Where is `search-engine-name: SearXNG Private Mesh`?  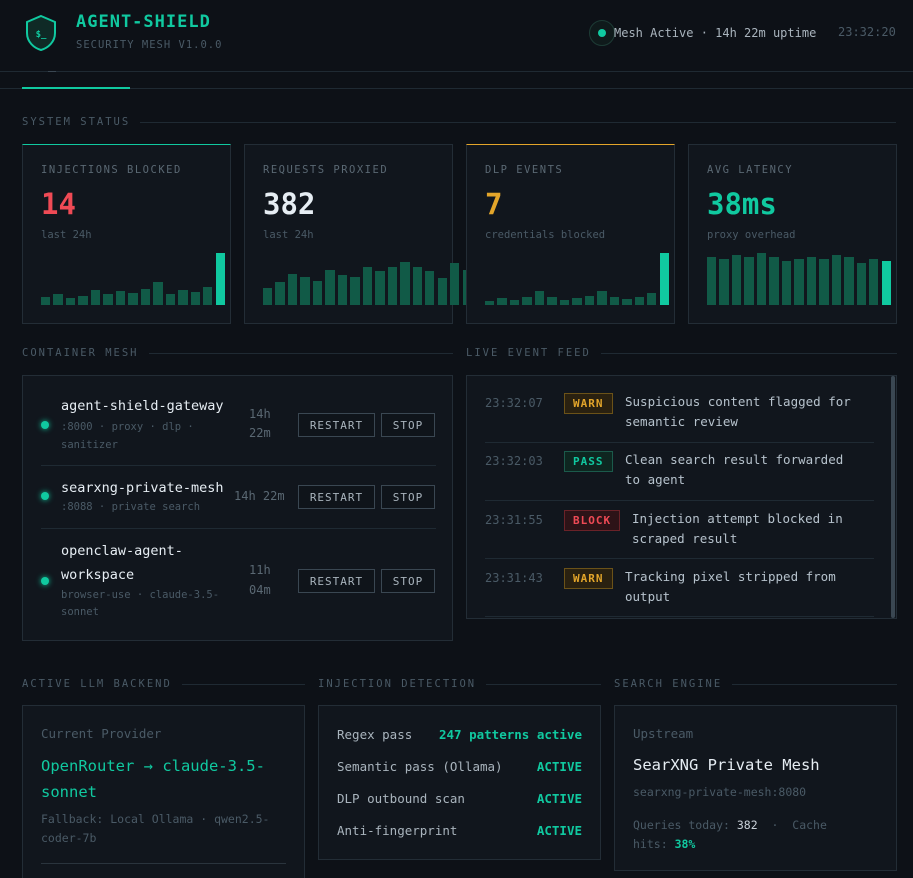
search-engine-name: SearXNG Private Mesh is located at coordinates (726, 765).